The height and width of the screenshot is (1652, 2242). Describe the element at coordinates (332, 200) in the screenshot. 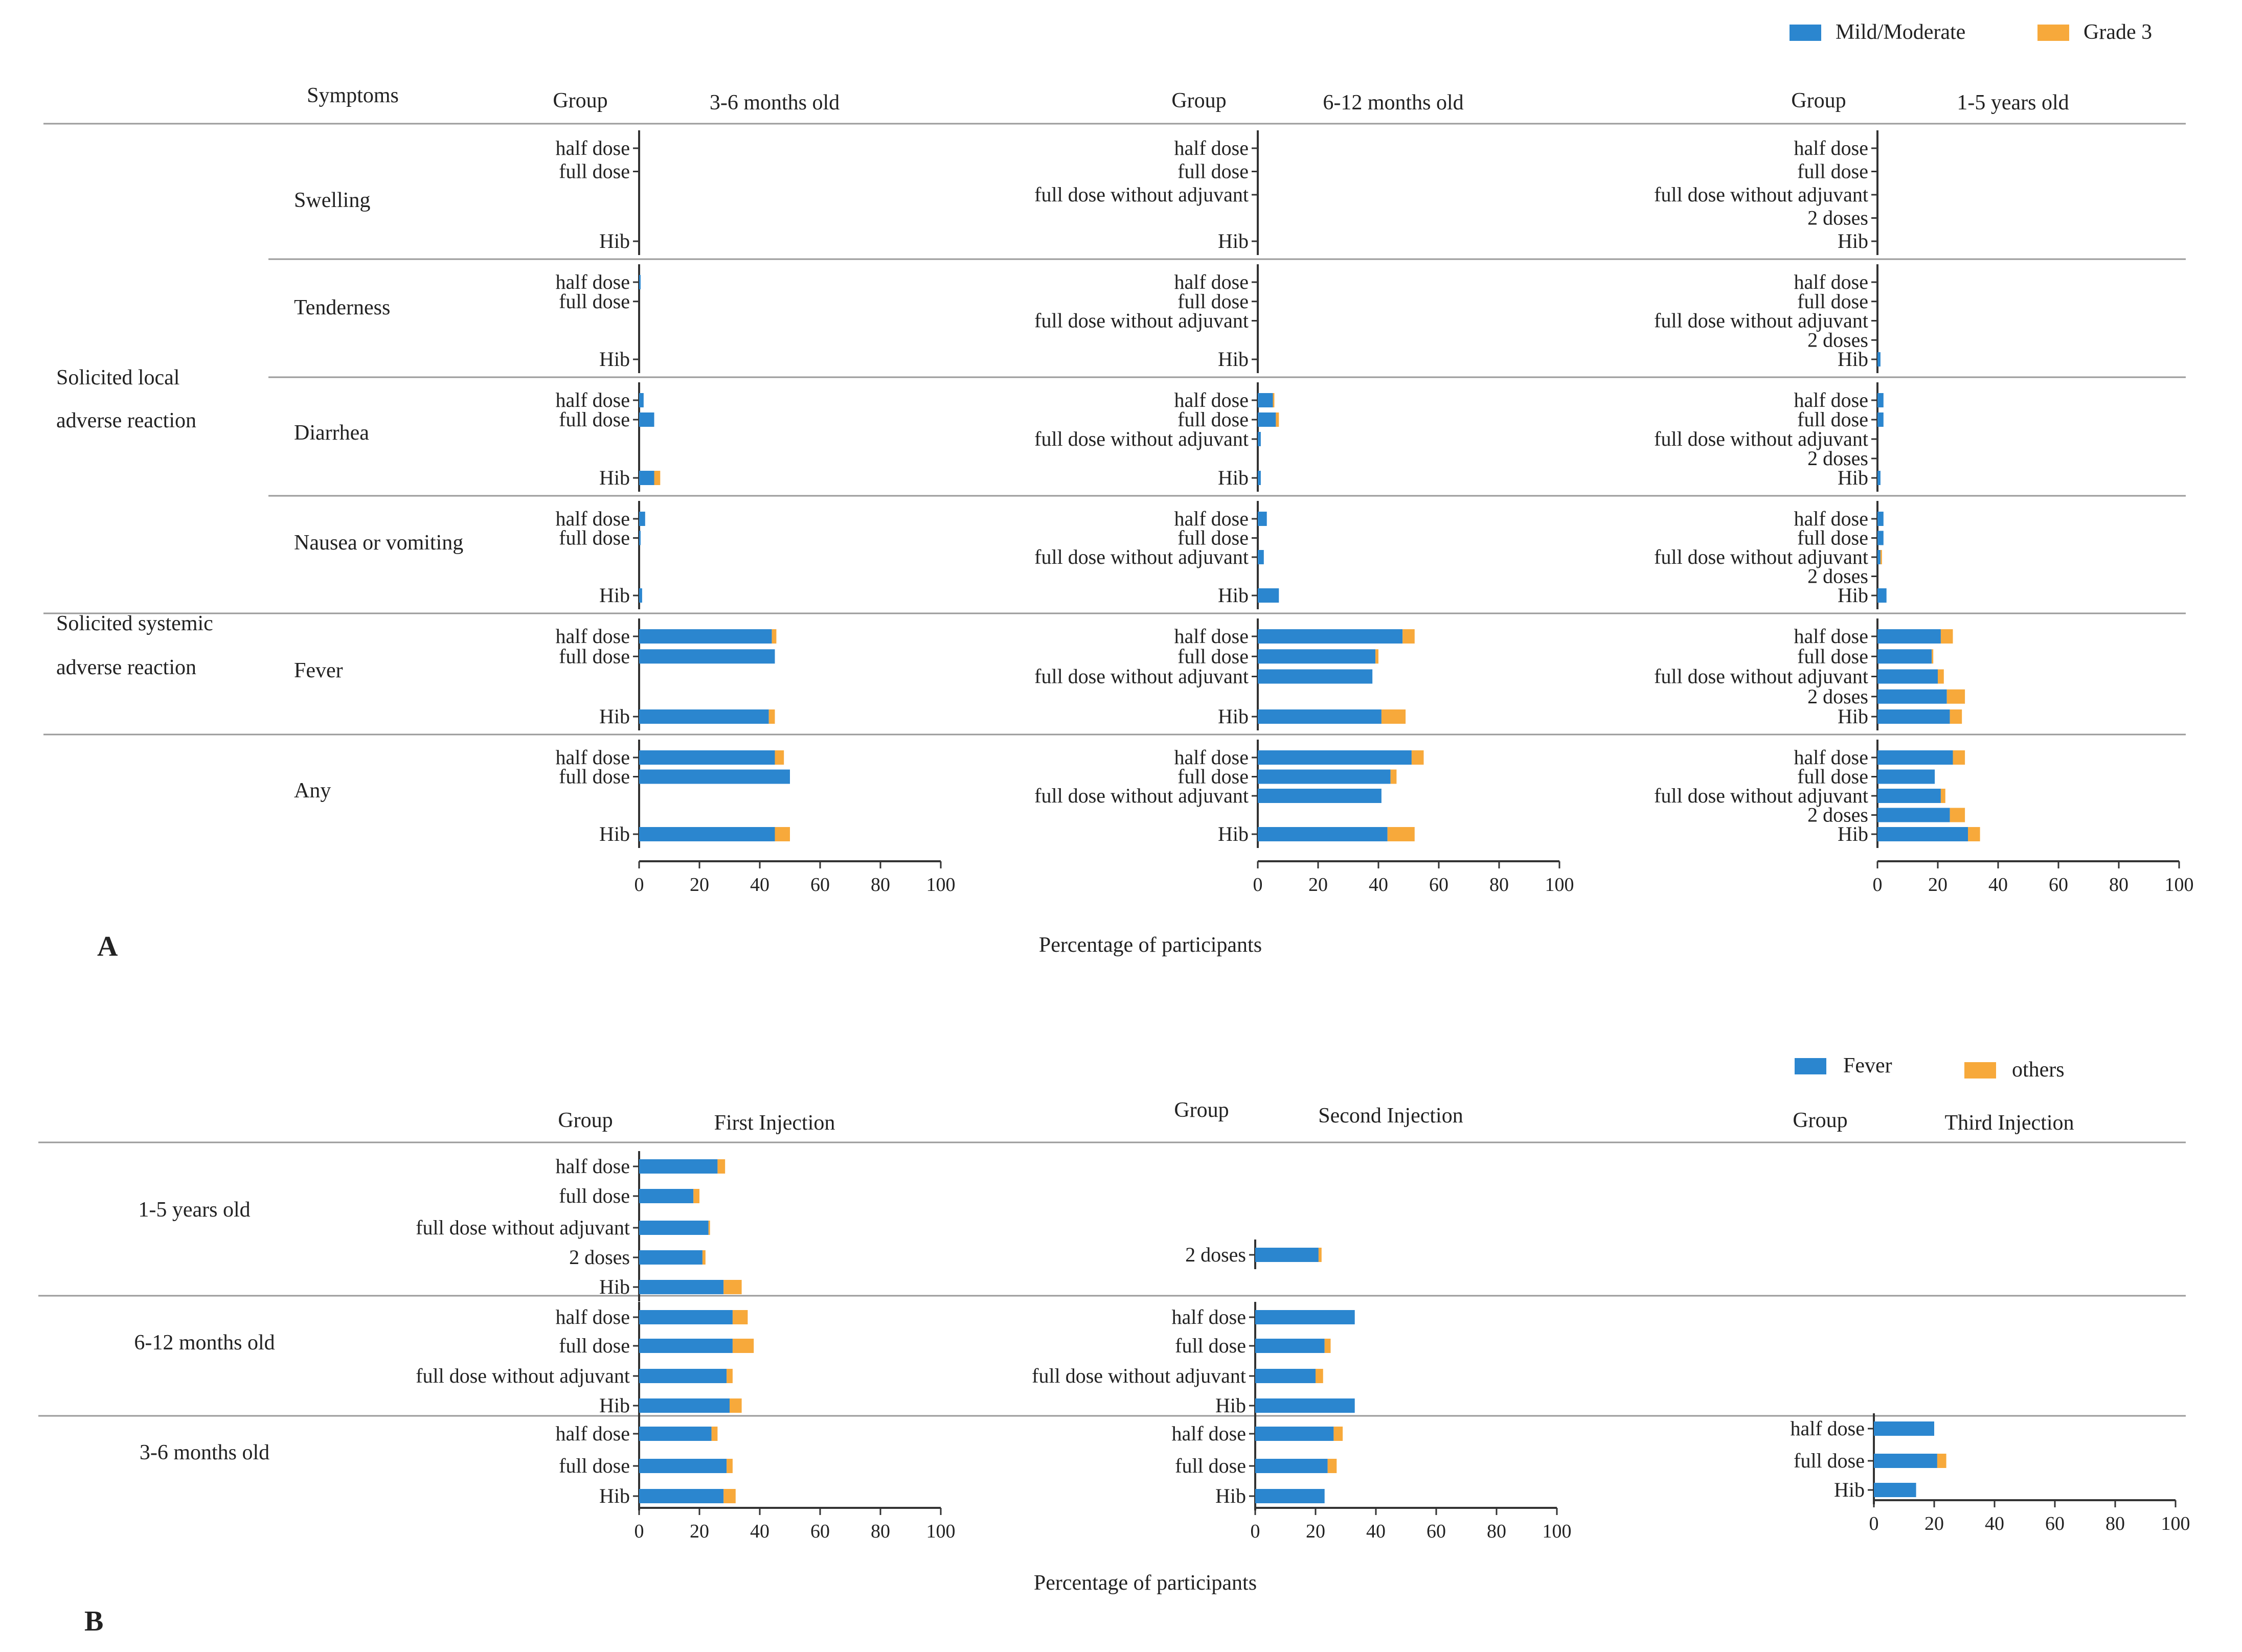

I see `symptom-swelling: Swelling` at that location.